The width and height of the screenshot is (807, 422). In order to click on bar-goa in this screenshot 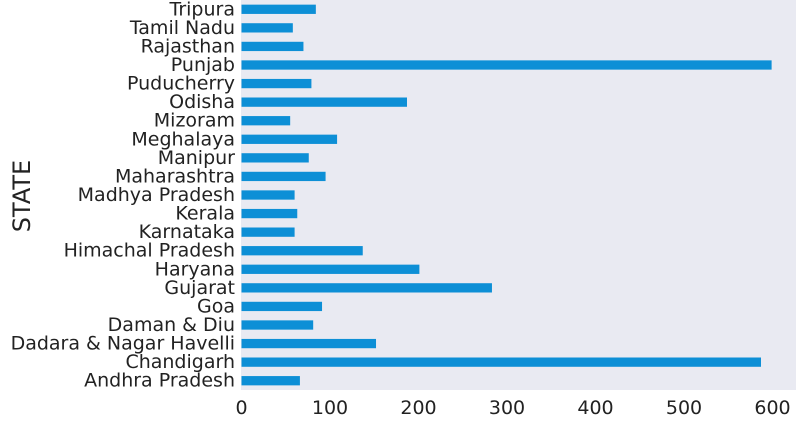, I will do `click(282, 306)`.